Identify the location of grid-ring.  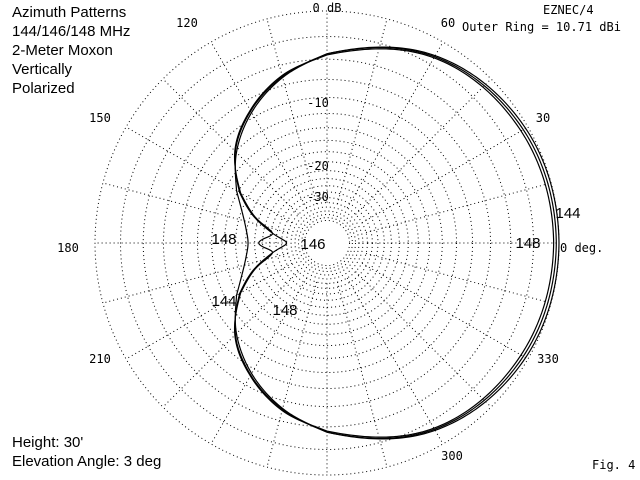
(327, 243).